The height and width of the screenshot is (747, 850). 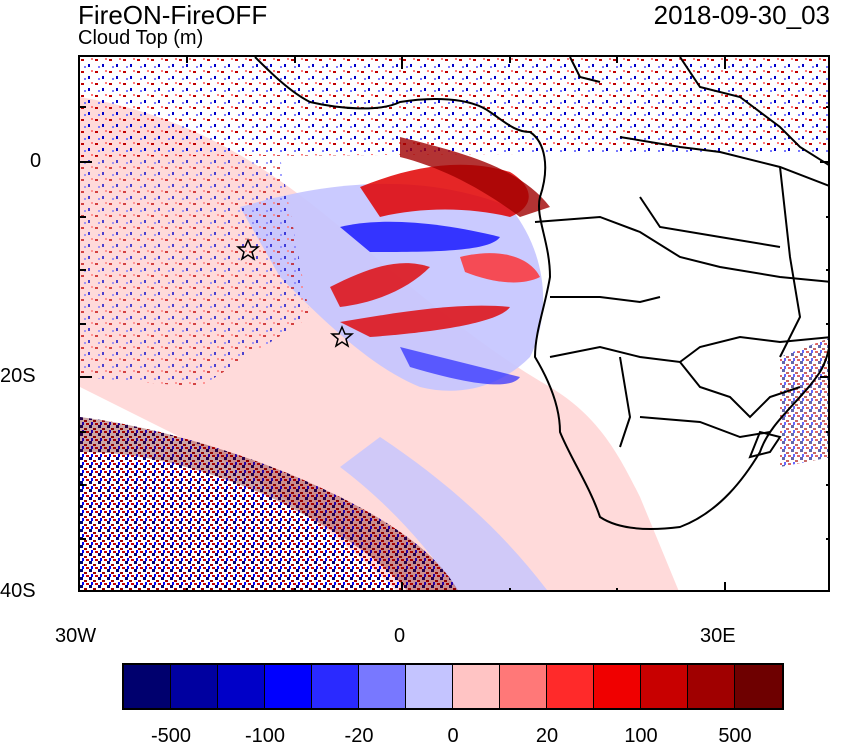 What do you see at coordinates (641, 736) in the screenshot?
I see `colorbar-tick-label: 100` at bounding box center [641, 736].